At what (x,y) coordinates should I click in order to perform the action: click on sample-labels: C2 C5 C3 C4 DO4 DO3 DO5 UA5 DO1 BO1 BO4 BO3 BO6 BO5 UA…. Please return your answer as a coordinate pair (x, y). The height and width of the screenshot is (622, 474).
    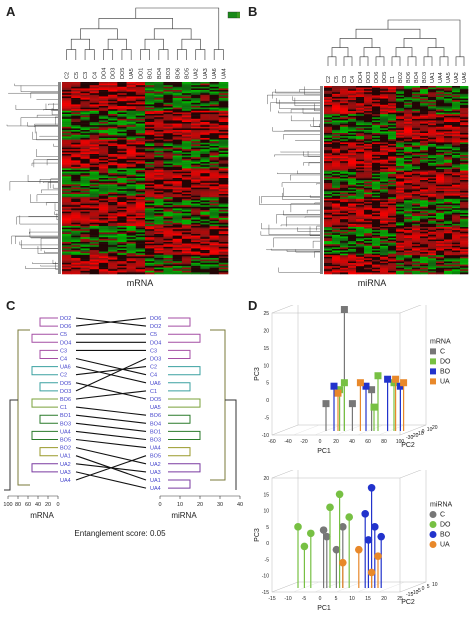
    Looking at the image, I should click on (146, 73).